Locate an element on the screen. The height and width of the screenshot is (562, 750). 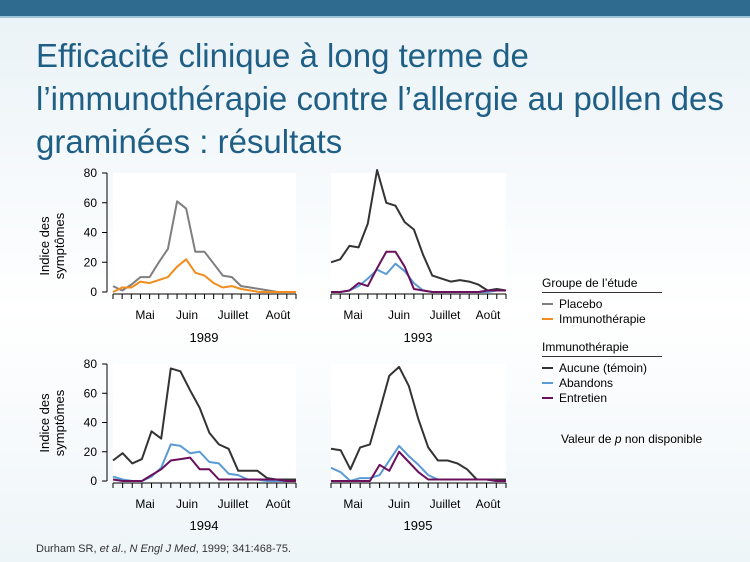
chart-1993-year-label: 1993 is located at coordinates (418, 337).